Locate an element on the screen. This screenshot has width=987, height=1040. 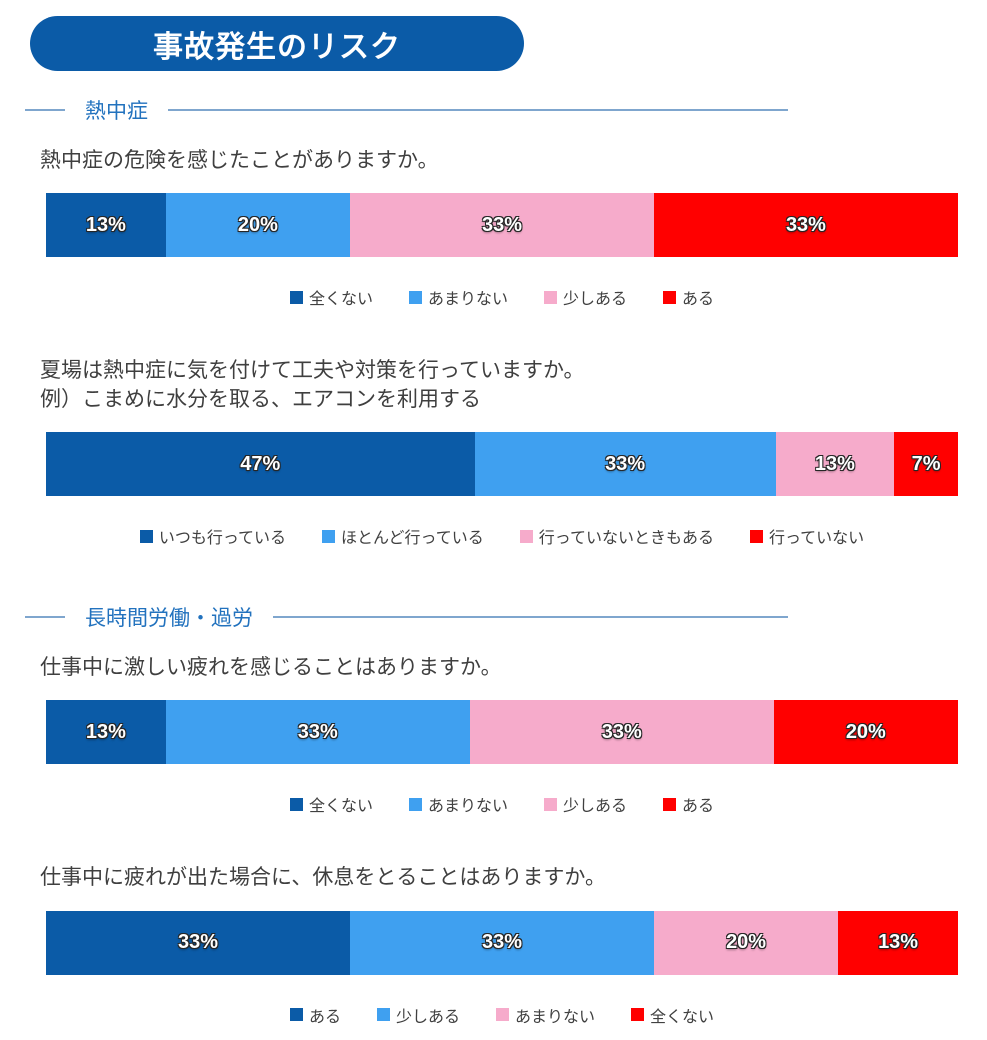
question-text: 仕事中に激しい疲れを感じることはありますか。 is located at coordinates (271, 668).